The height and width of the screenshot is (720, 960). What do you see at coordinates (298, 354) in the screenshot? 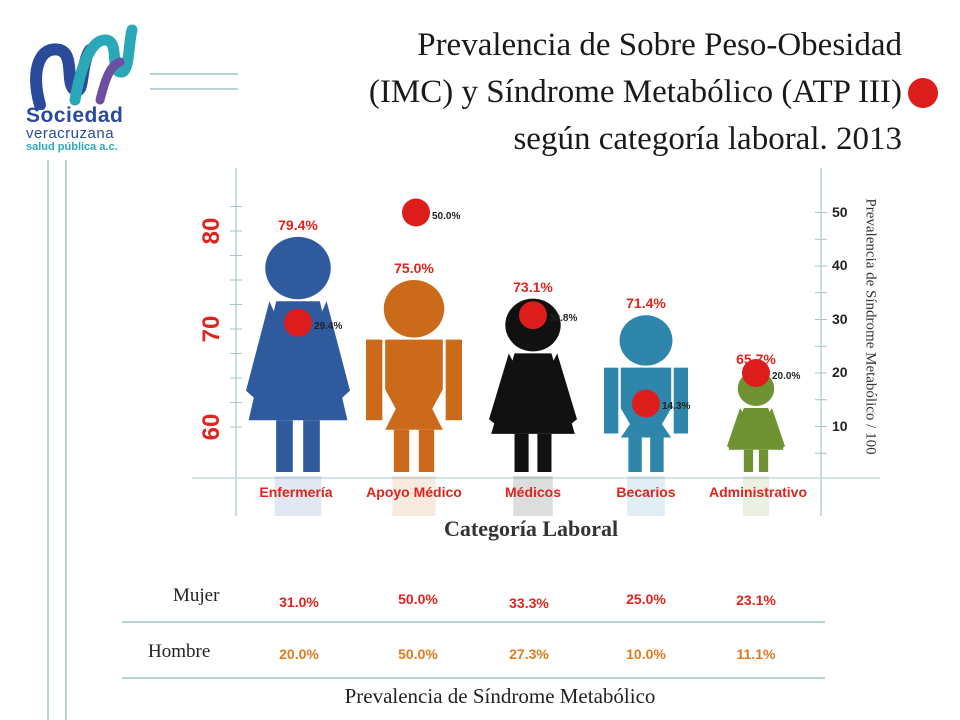
I see `figure-enfermeria` at bounding box center [298, 354].